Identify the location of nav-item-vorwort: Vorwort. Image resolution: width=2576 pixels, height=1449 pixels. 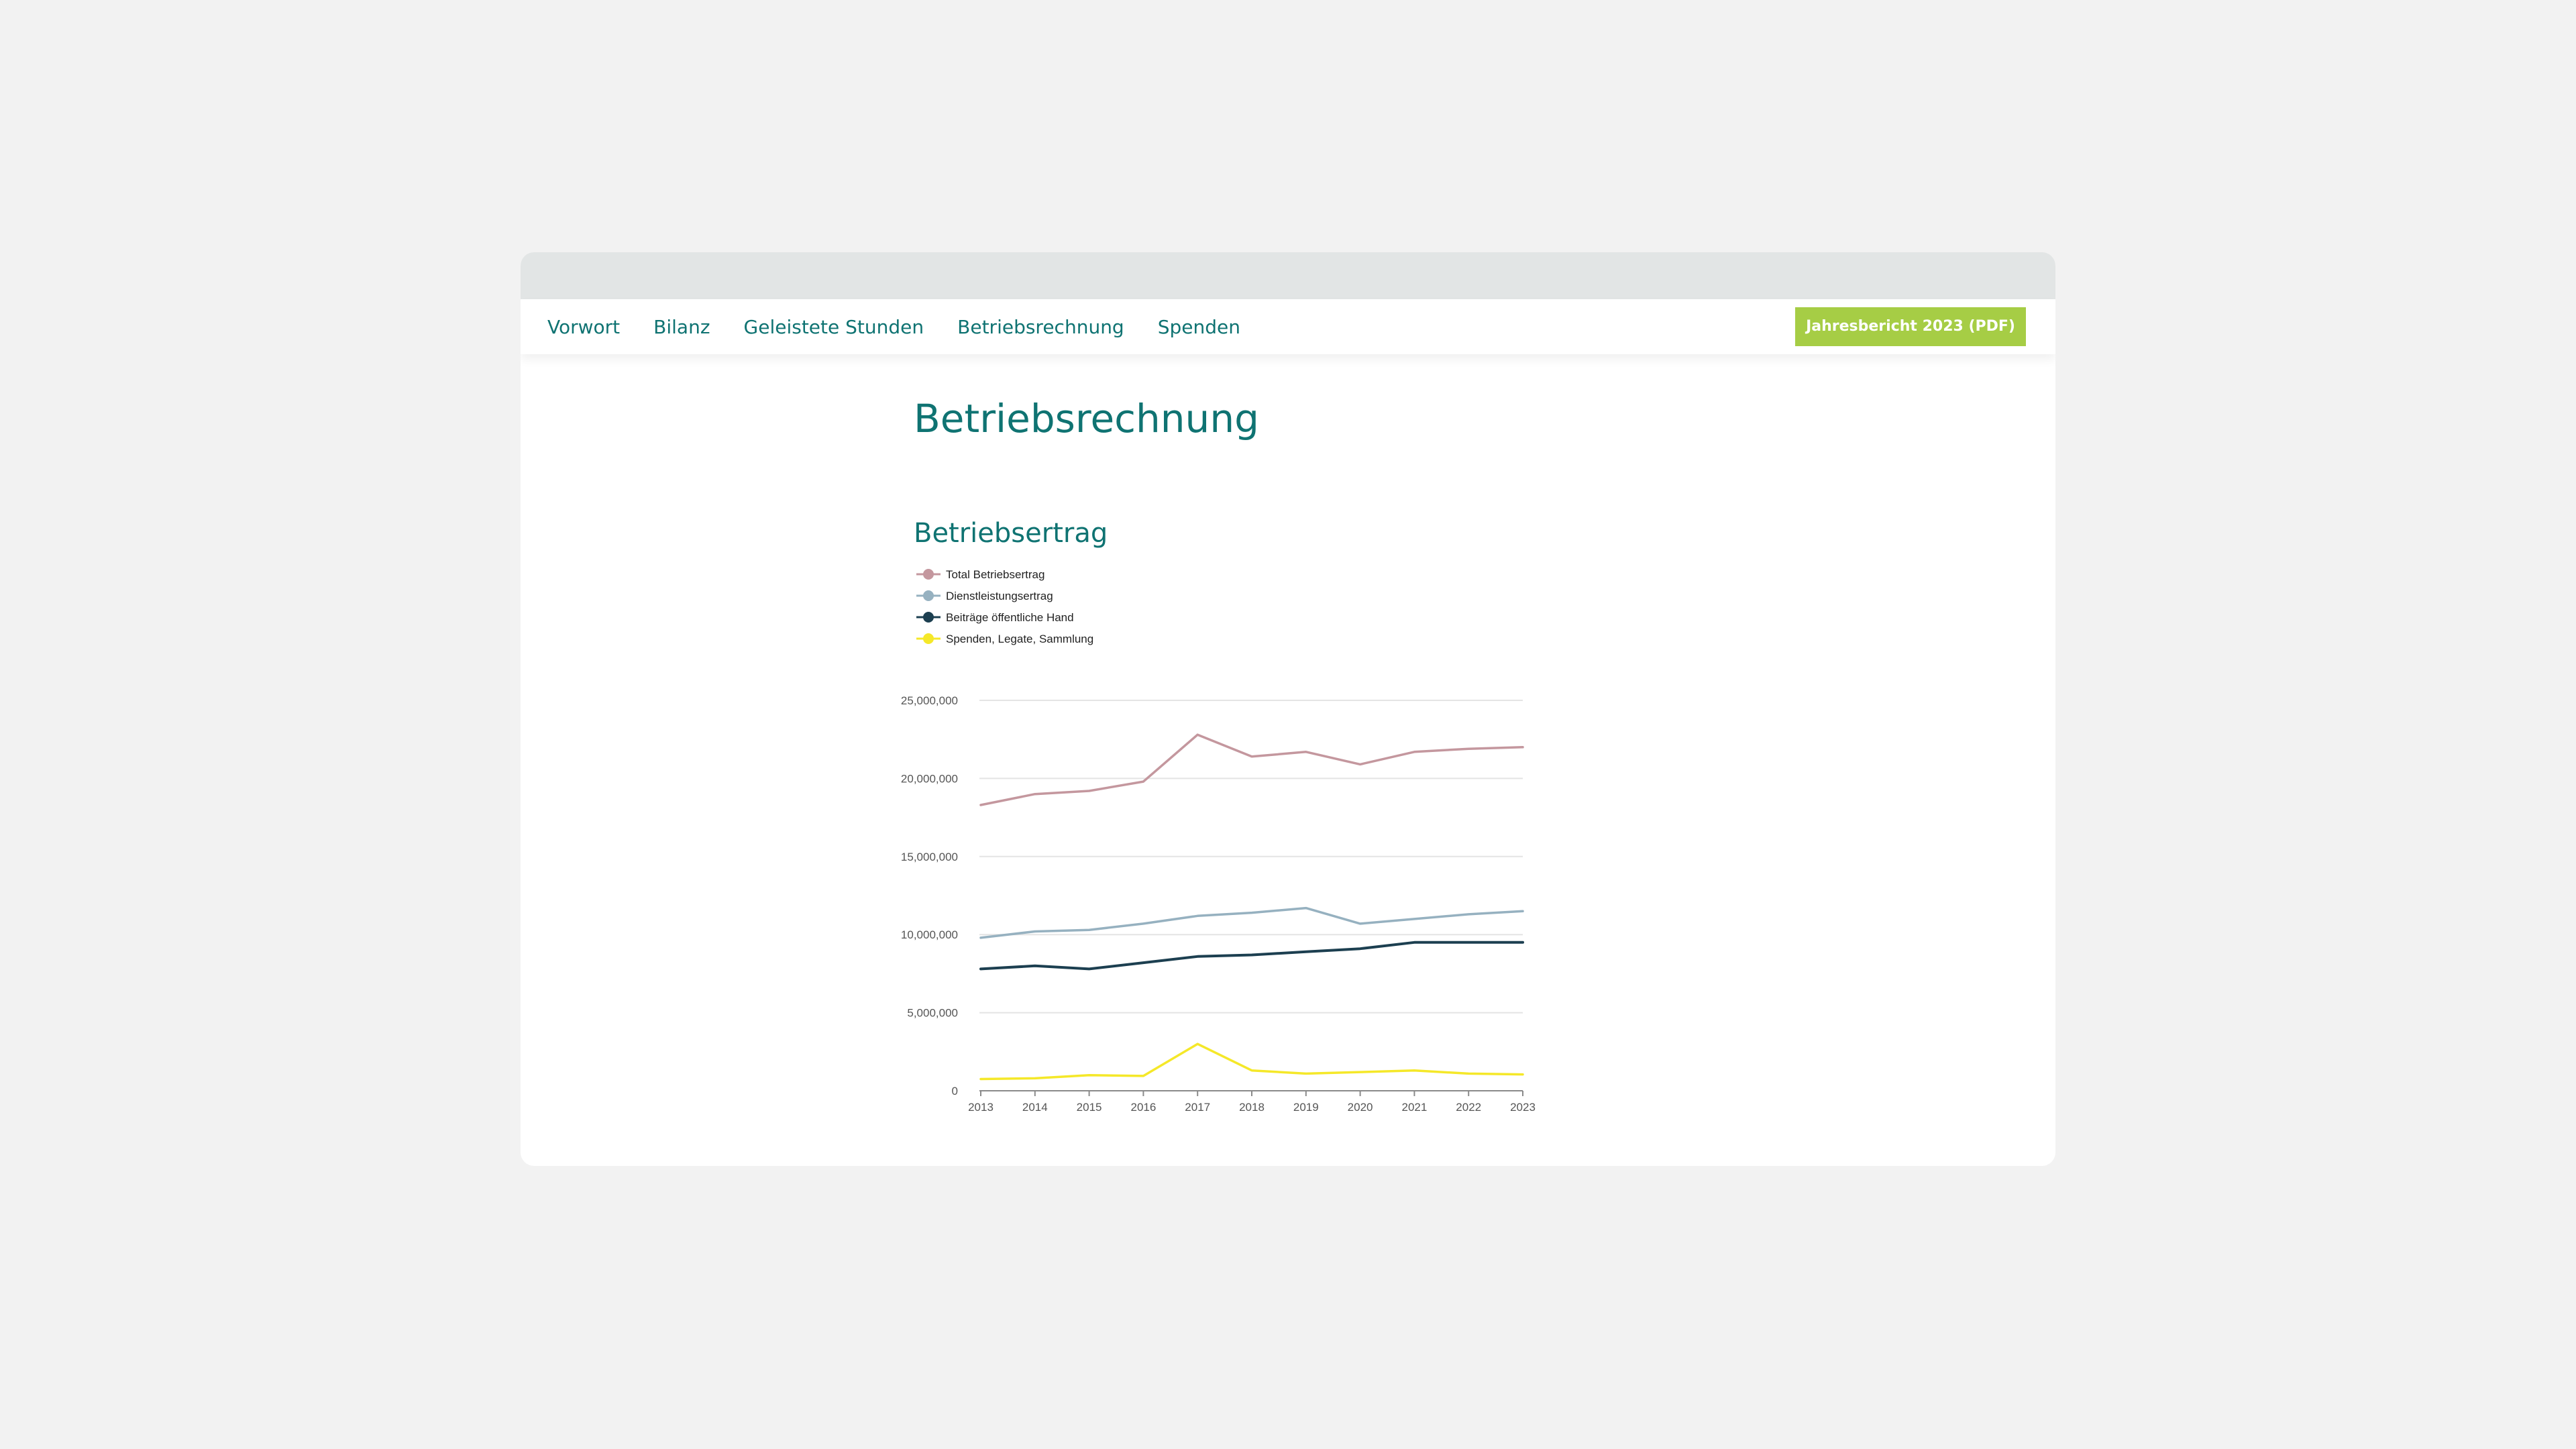
(584, 326).